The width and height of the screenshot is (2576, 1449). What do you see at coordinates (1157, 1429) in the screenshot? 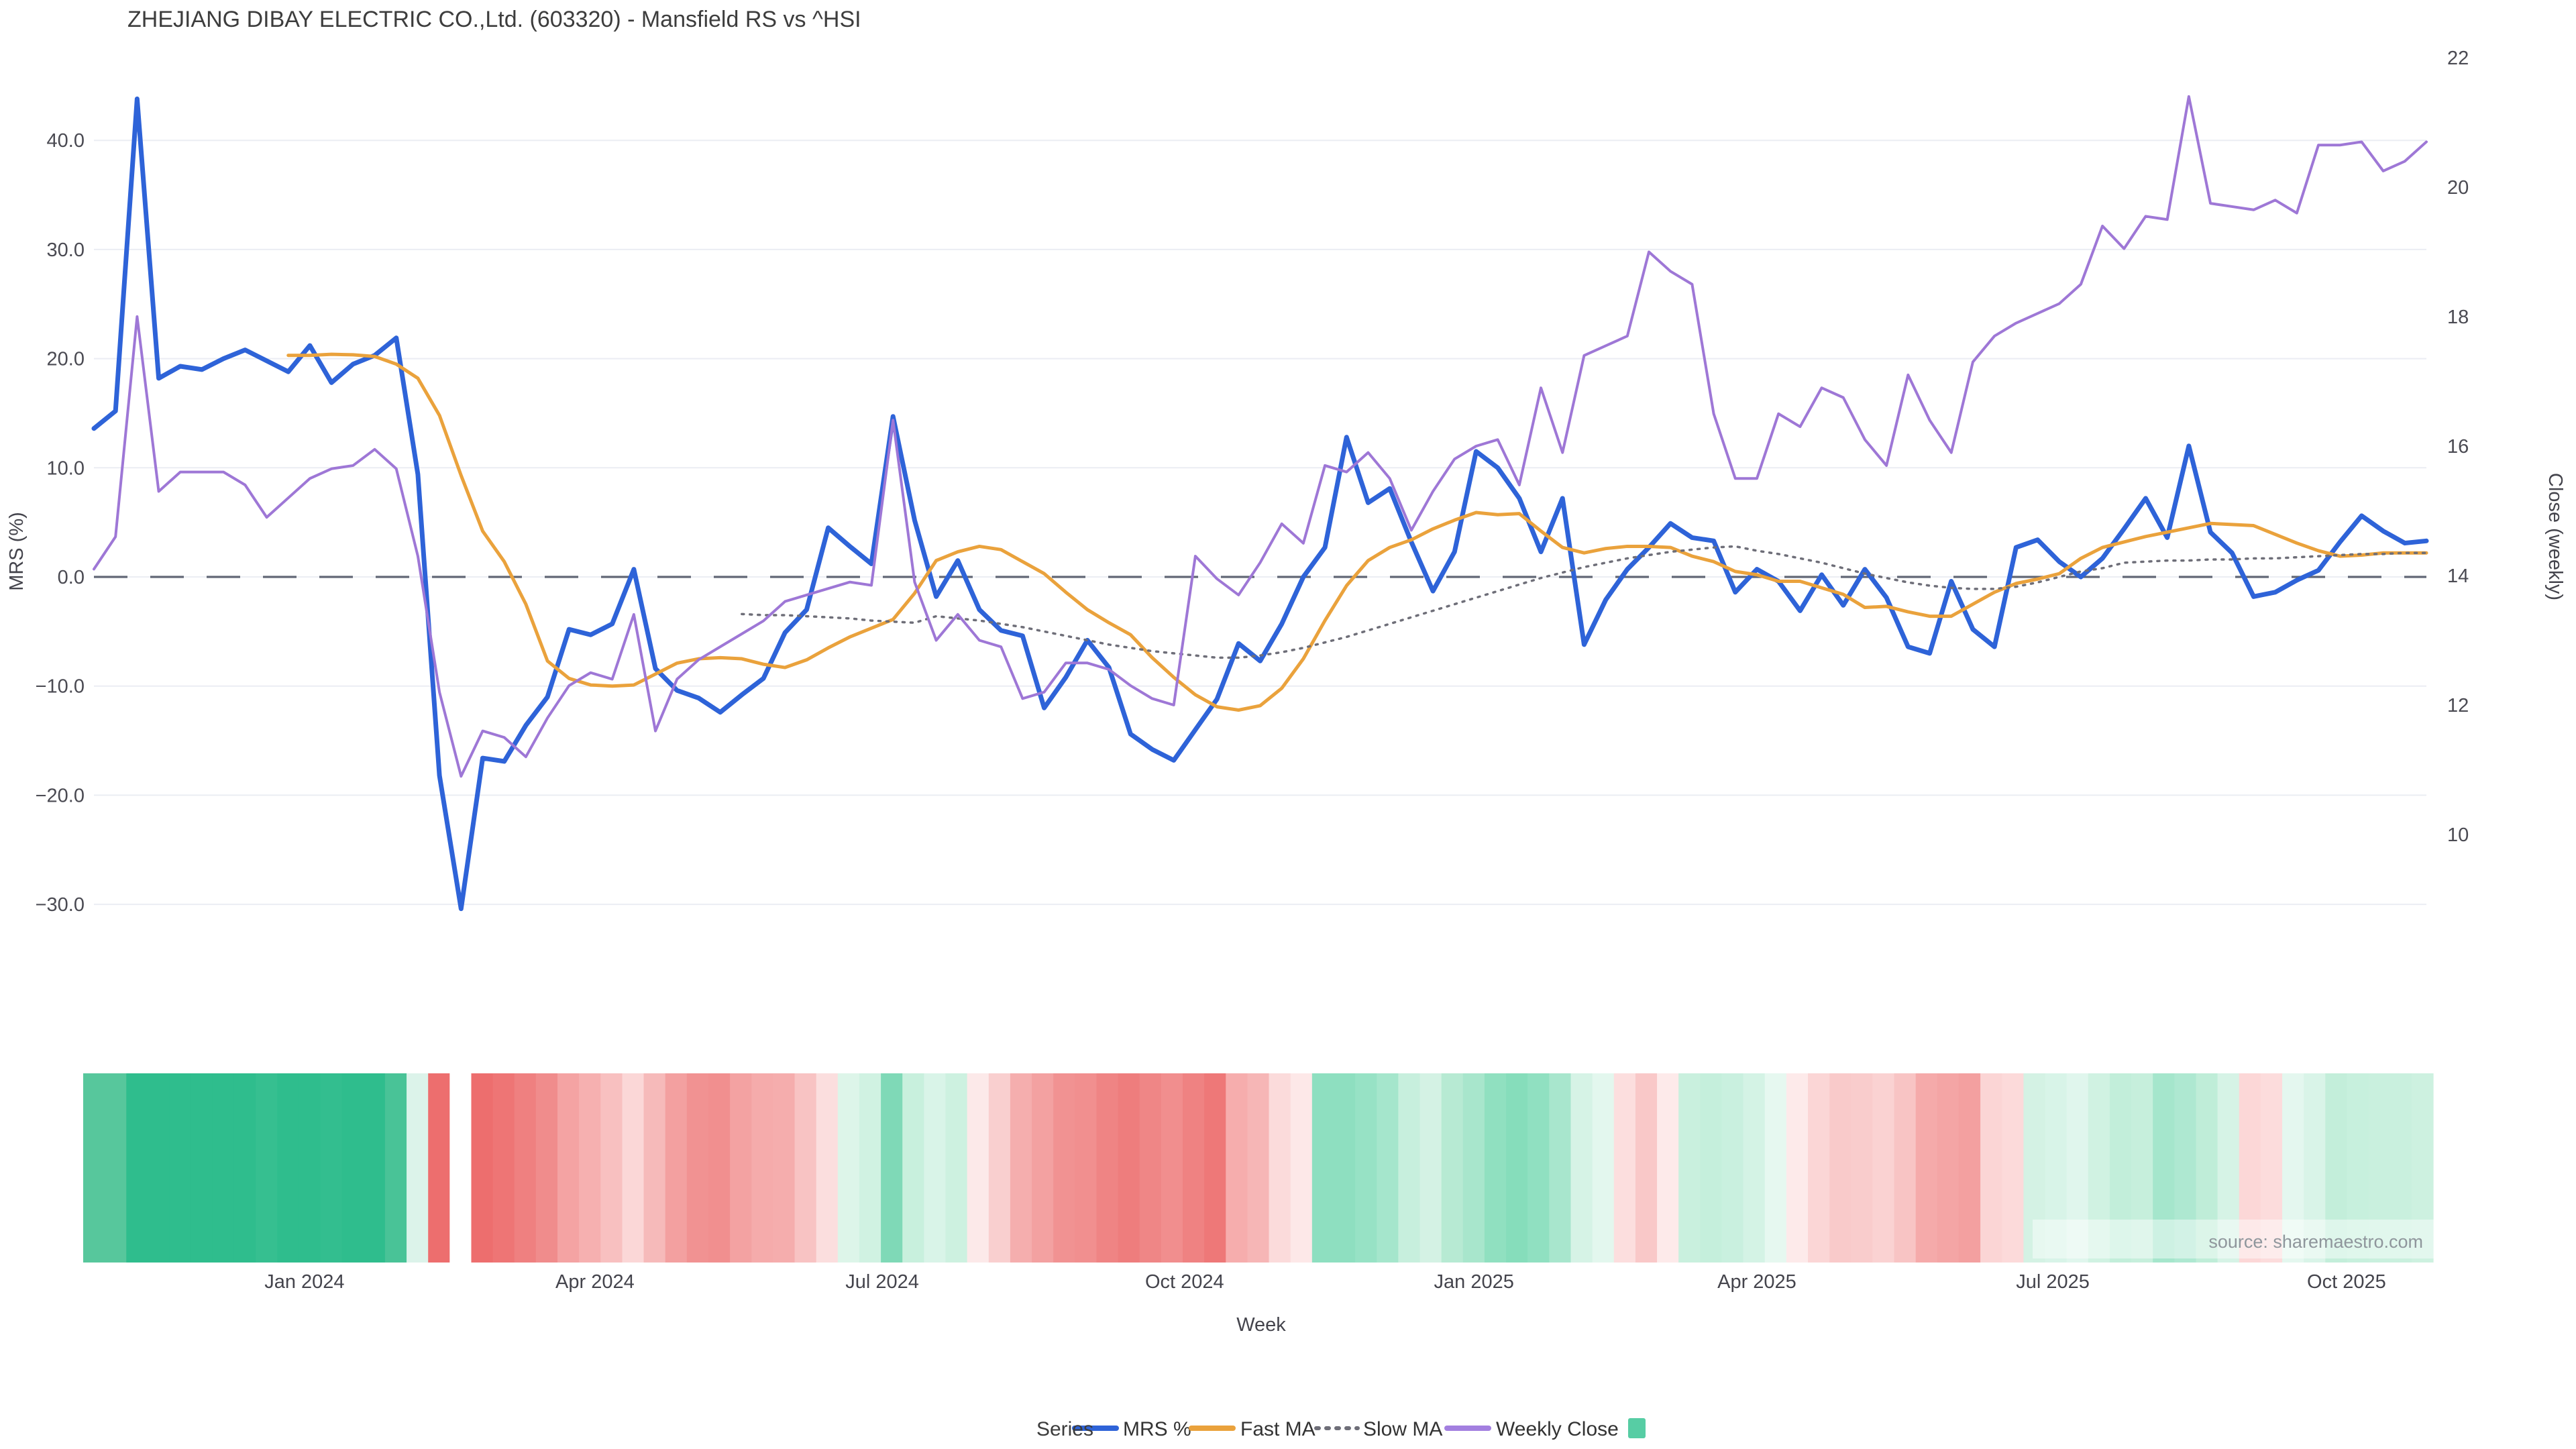
I see `legend-label-mrs-: MRS %` at bounding box center [1157, 1429].